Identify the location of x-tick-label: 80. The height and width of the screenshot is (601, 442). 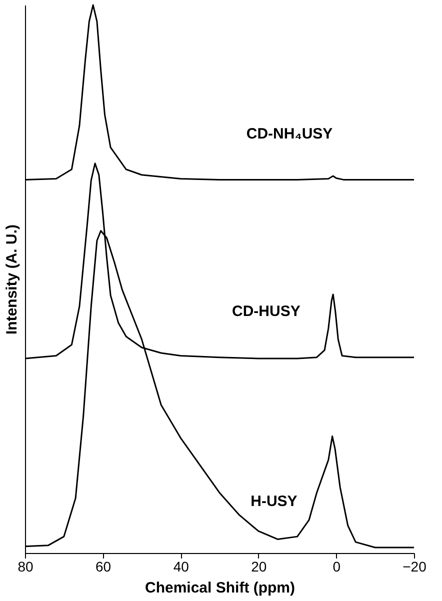
(26, 566).